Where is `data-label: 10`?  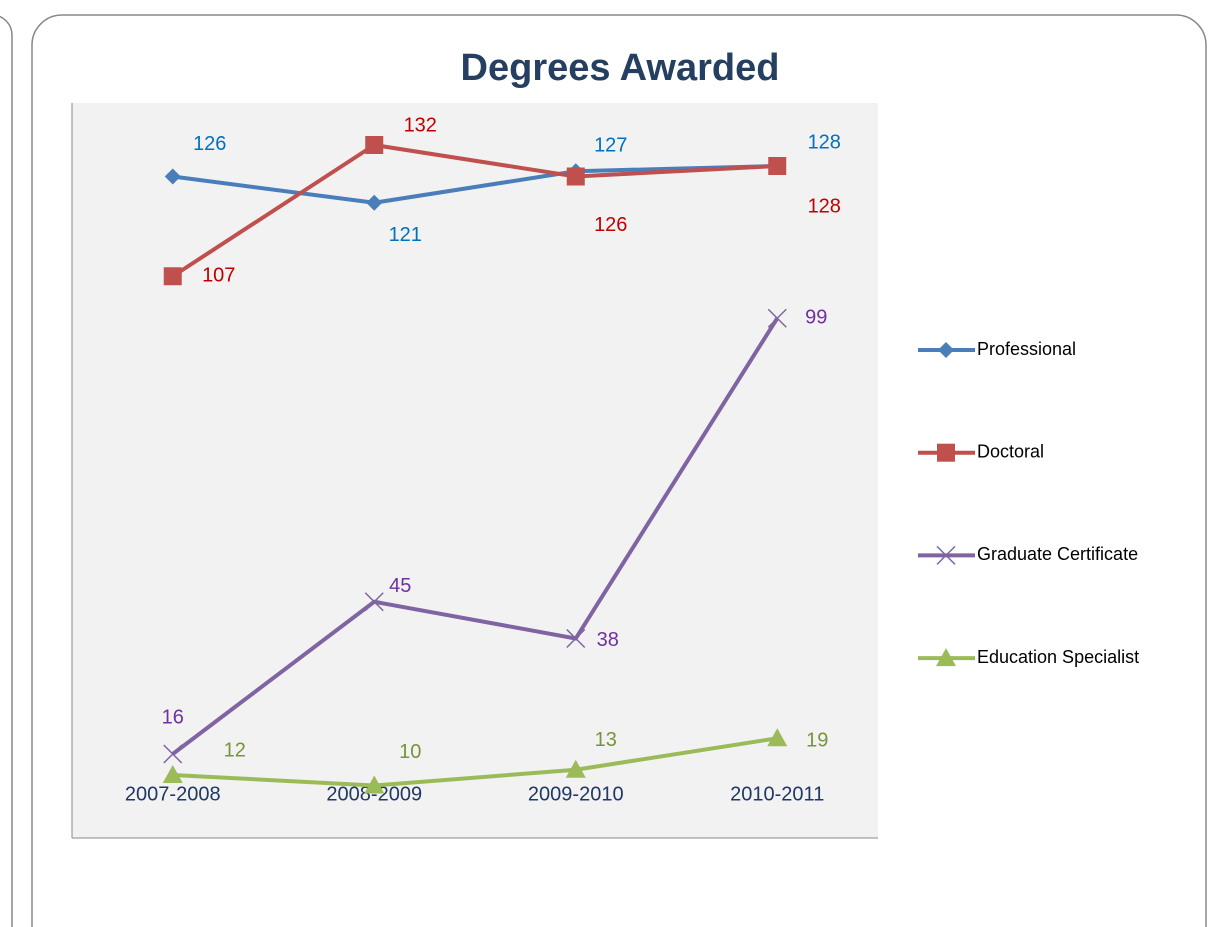
data-label: 10 is located at coordinates (410, 752).